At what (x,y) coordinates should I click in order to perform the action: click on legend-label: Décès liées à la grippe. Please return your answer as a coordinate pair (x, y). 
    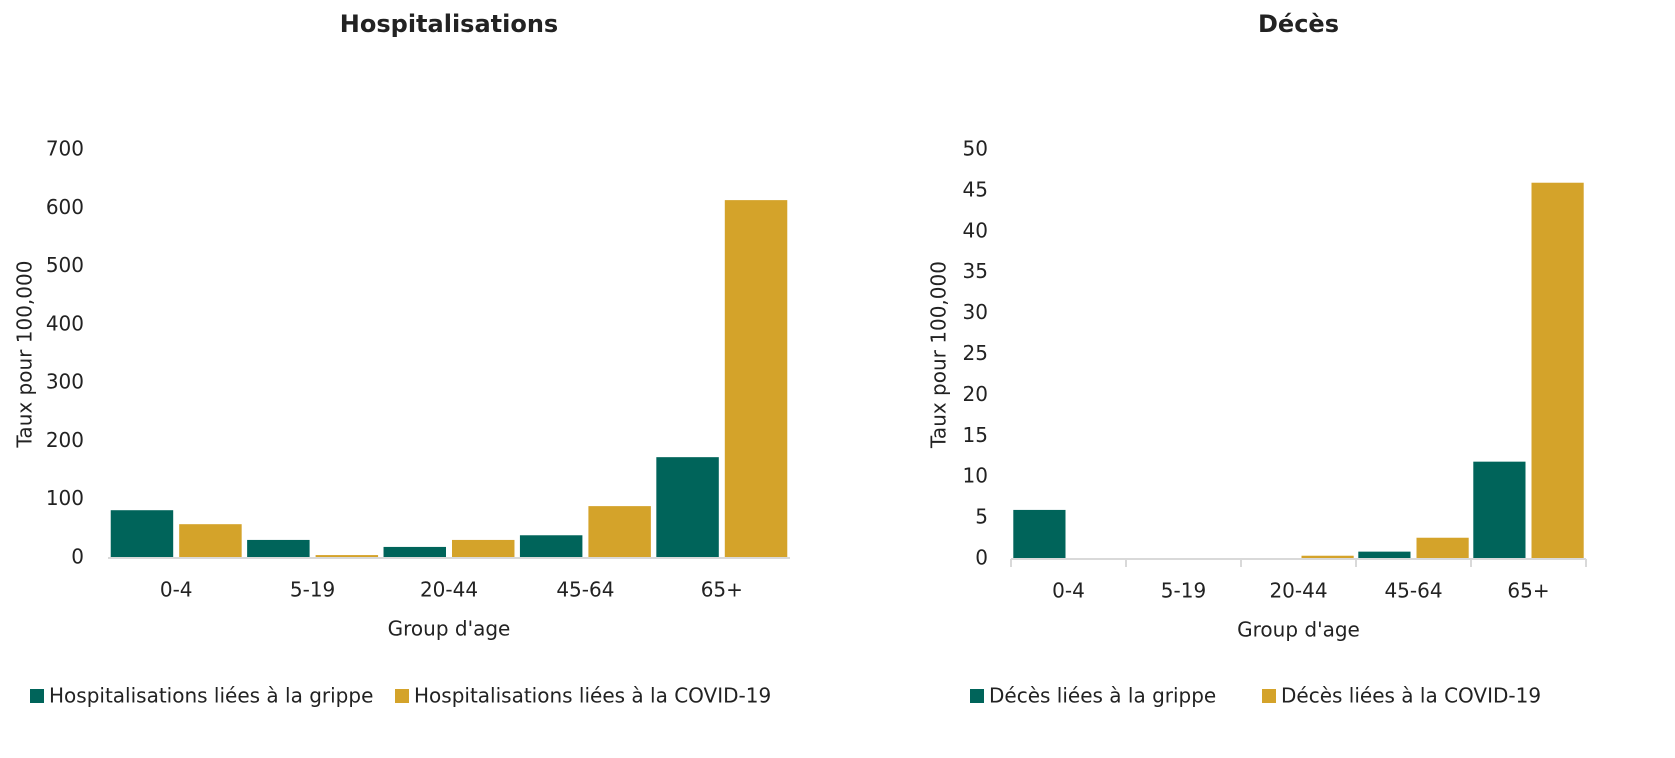
    Looking at the image, I should click on (1102, 696).